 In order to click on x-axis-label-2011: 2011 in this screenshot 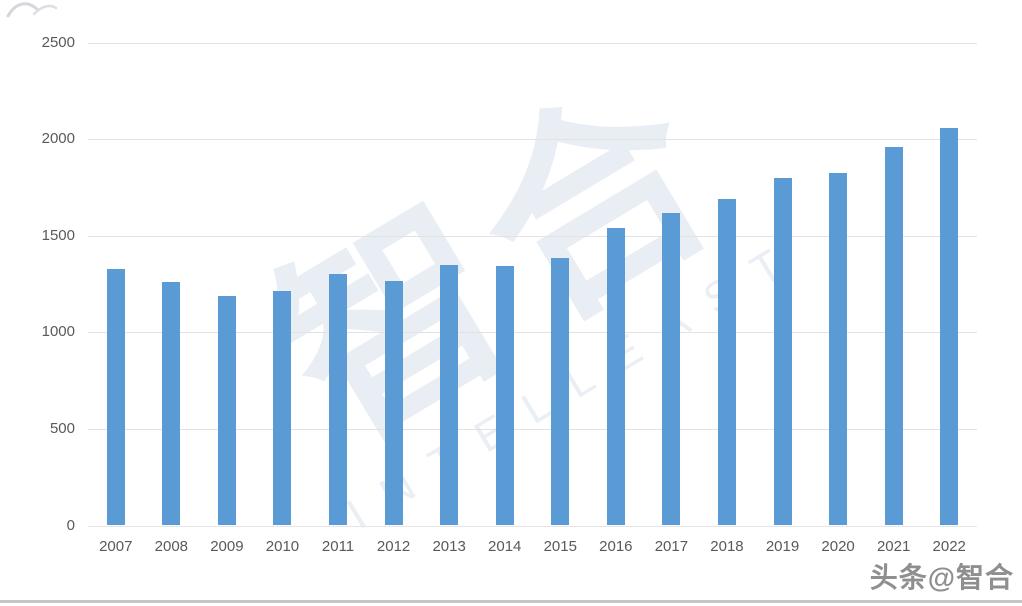, I will do `click(338, 546)`.